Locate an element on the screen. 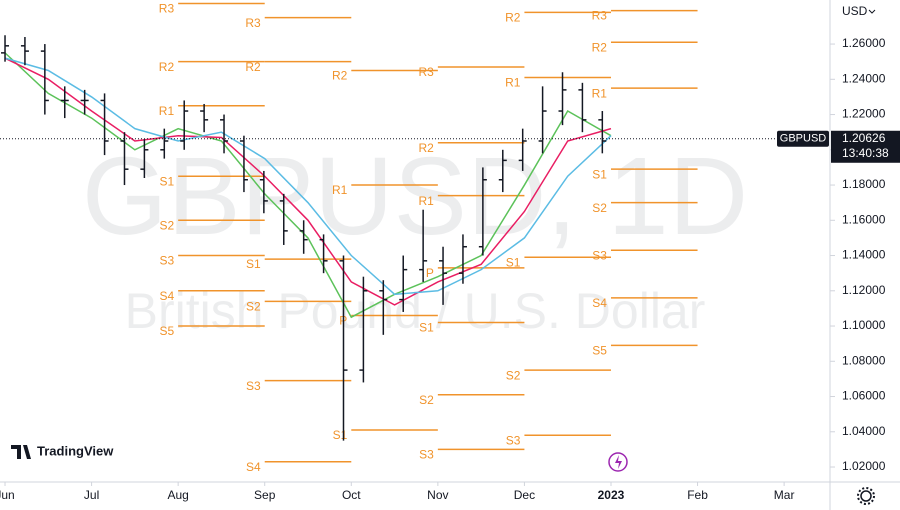 The image size is (900, 510). countdown: 13:40:38 is located at coordinates (865, 153).